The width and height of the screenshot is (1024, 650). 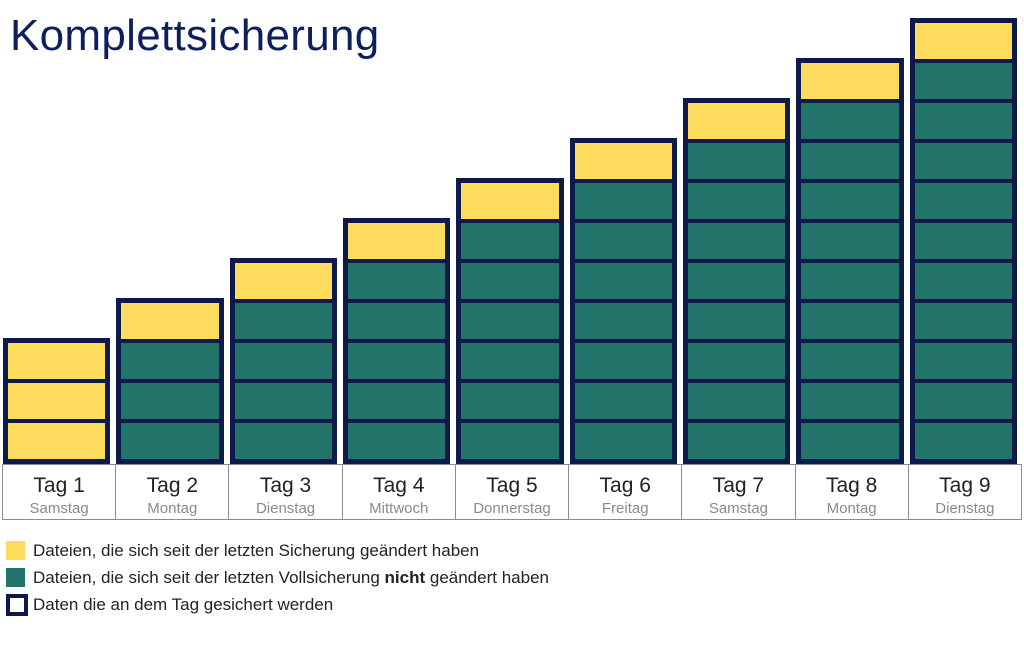 I want to click on day-column-1: Tag 1 Samstag, so click(x=59, y=492).